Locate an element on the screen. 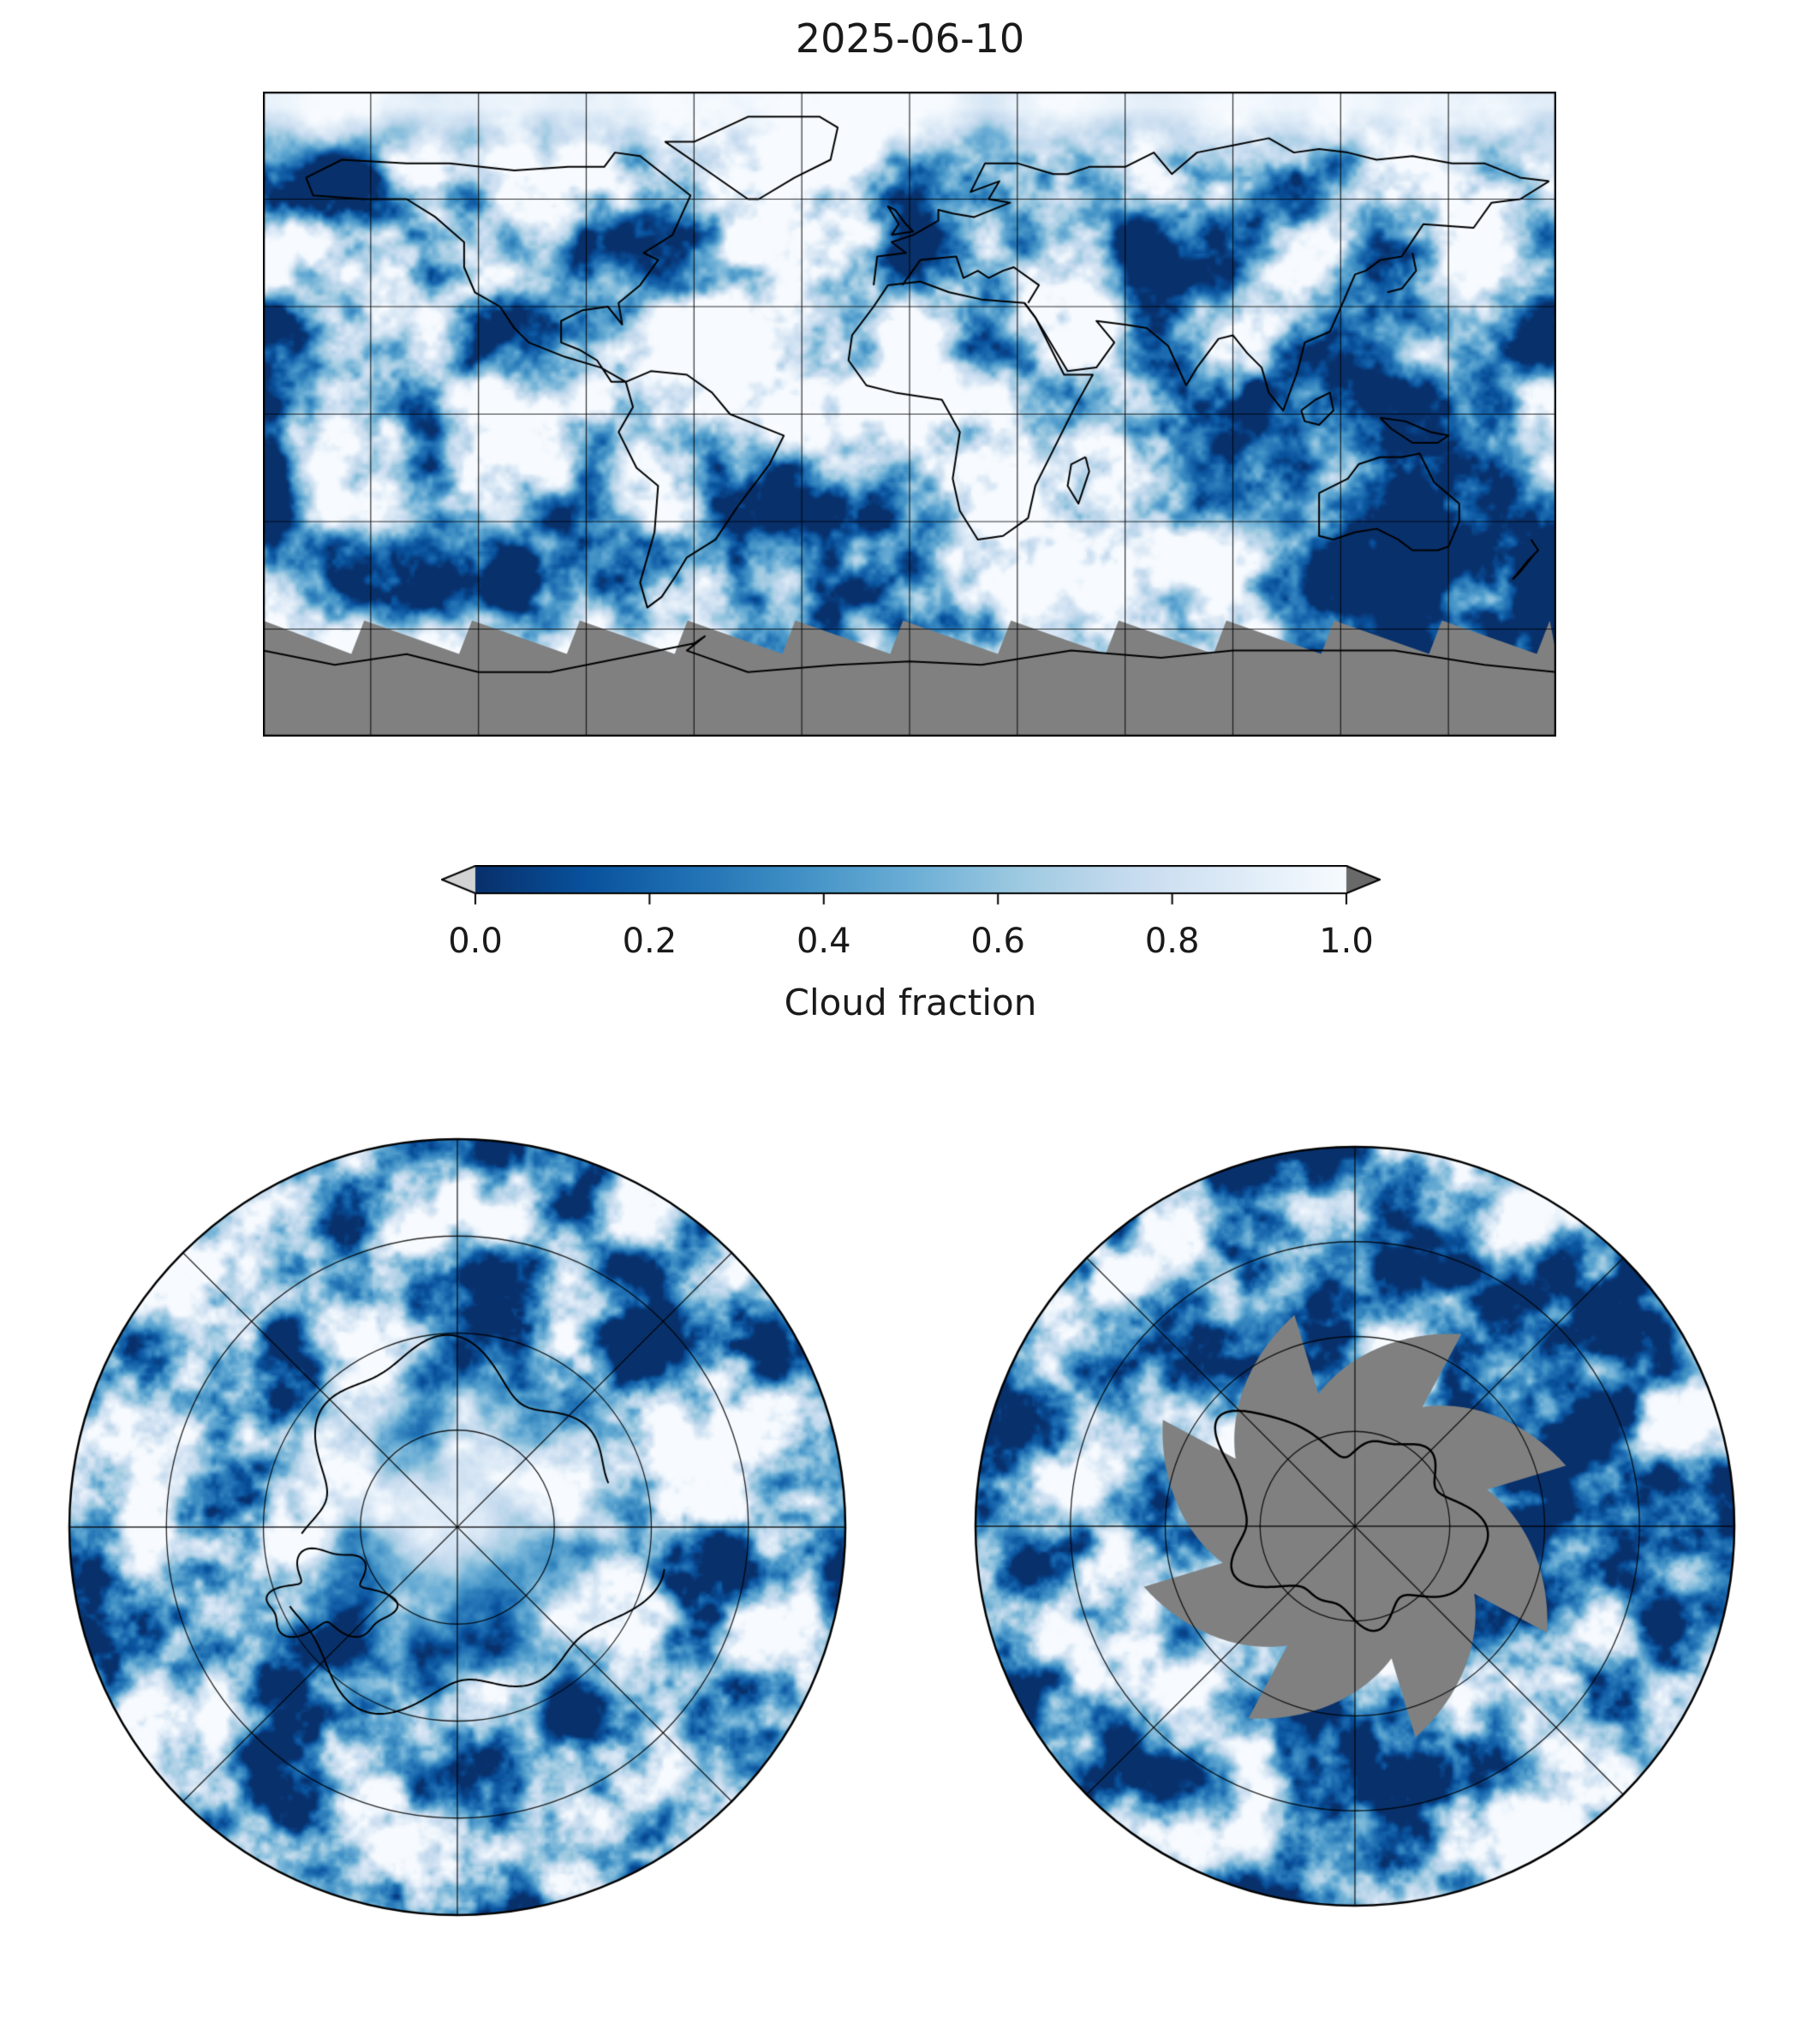 The height and width of the screenshot is (2023, 1820). colorbar-tick-label: 0.2 is located at coordinates (650, 941).